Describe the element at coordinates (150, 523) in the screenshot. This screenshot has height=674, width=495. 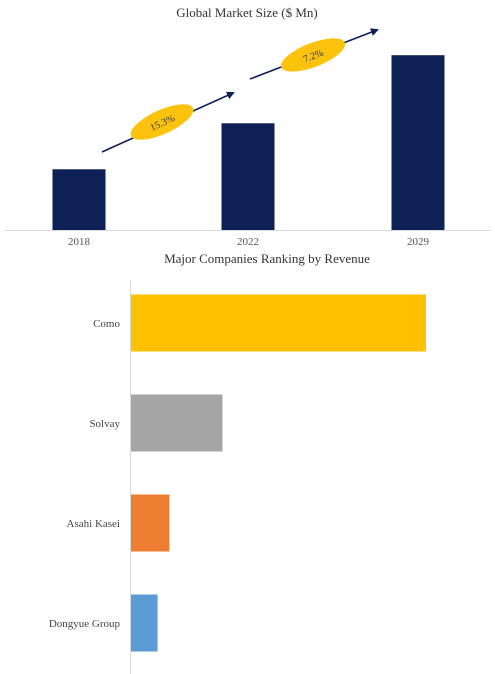
I see `bar-asahi-kasei` at that location.